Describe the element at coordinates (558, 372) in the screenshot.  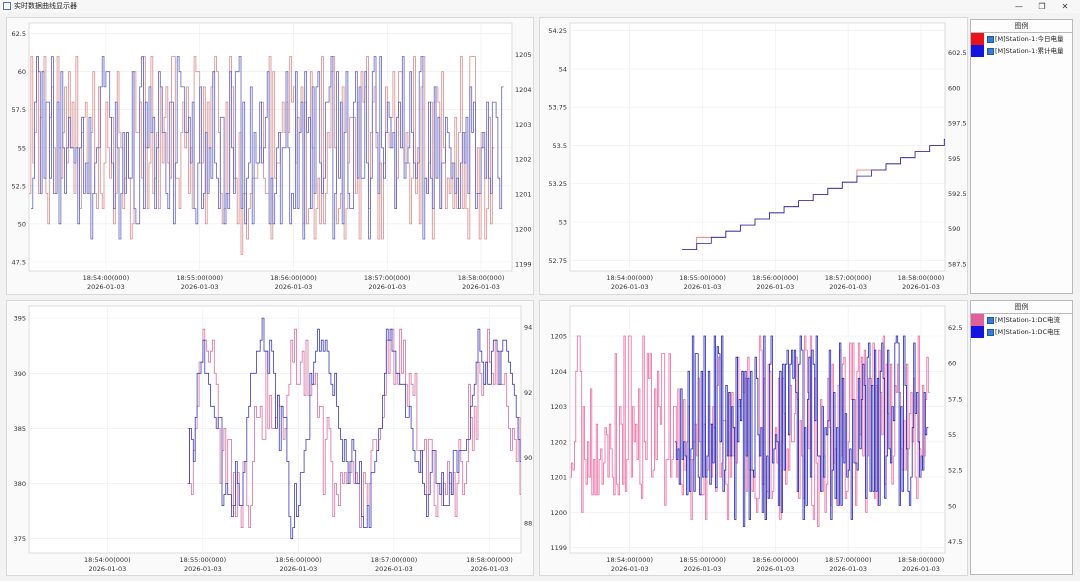
I see `y-left-tick-label: 1204` at that location.